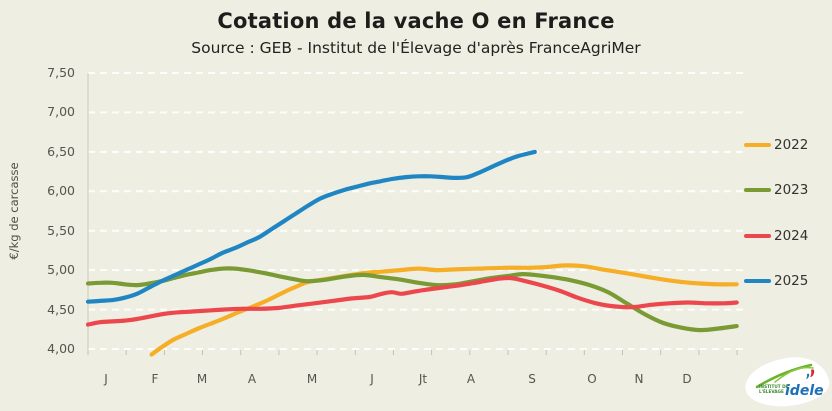  What do you see at coordinates (61, 191) in the screenshot?
I see `y-tick-label: 6,00` at bounding box center [61, 191].